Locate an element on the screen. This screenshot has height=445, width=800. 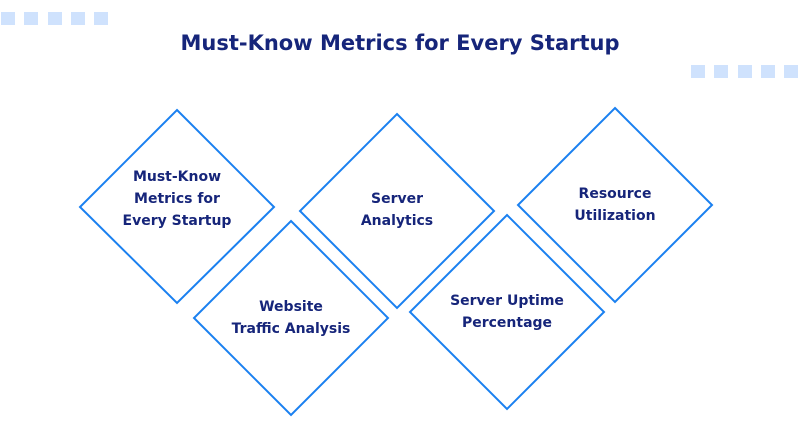
label-server-analytics: Server Analytics is located at coordinates (397, 210).